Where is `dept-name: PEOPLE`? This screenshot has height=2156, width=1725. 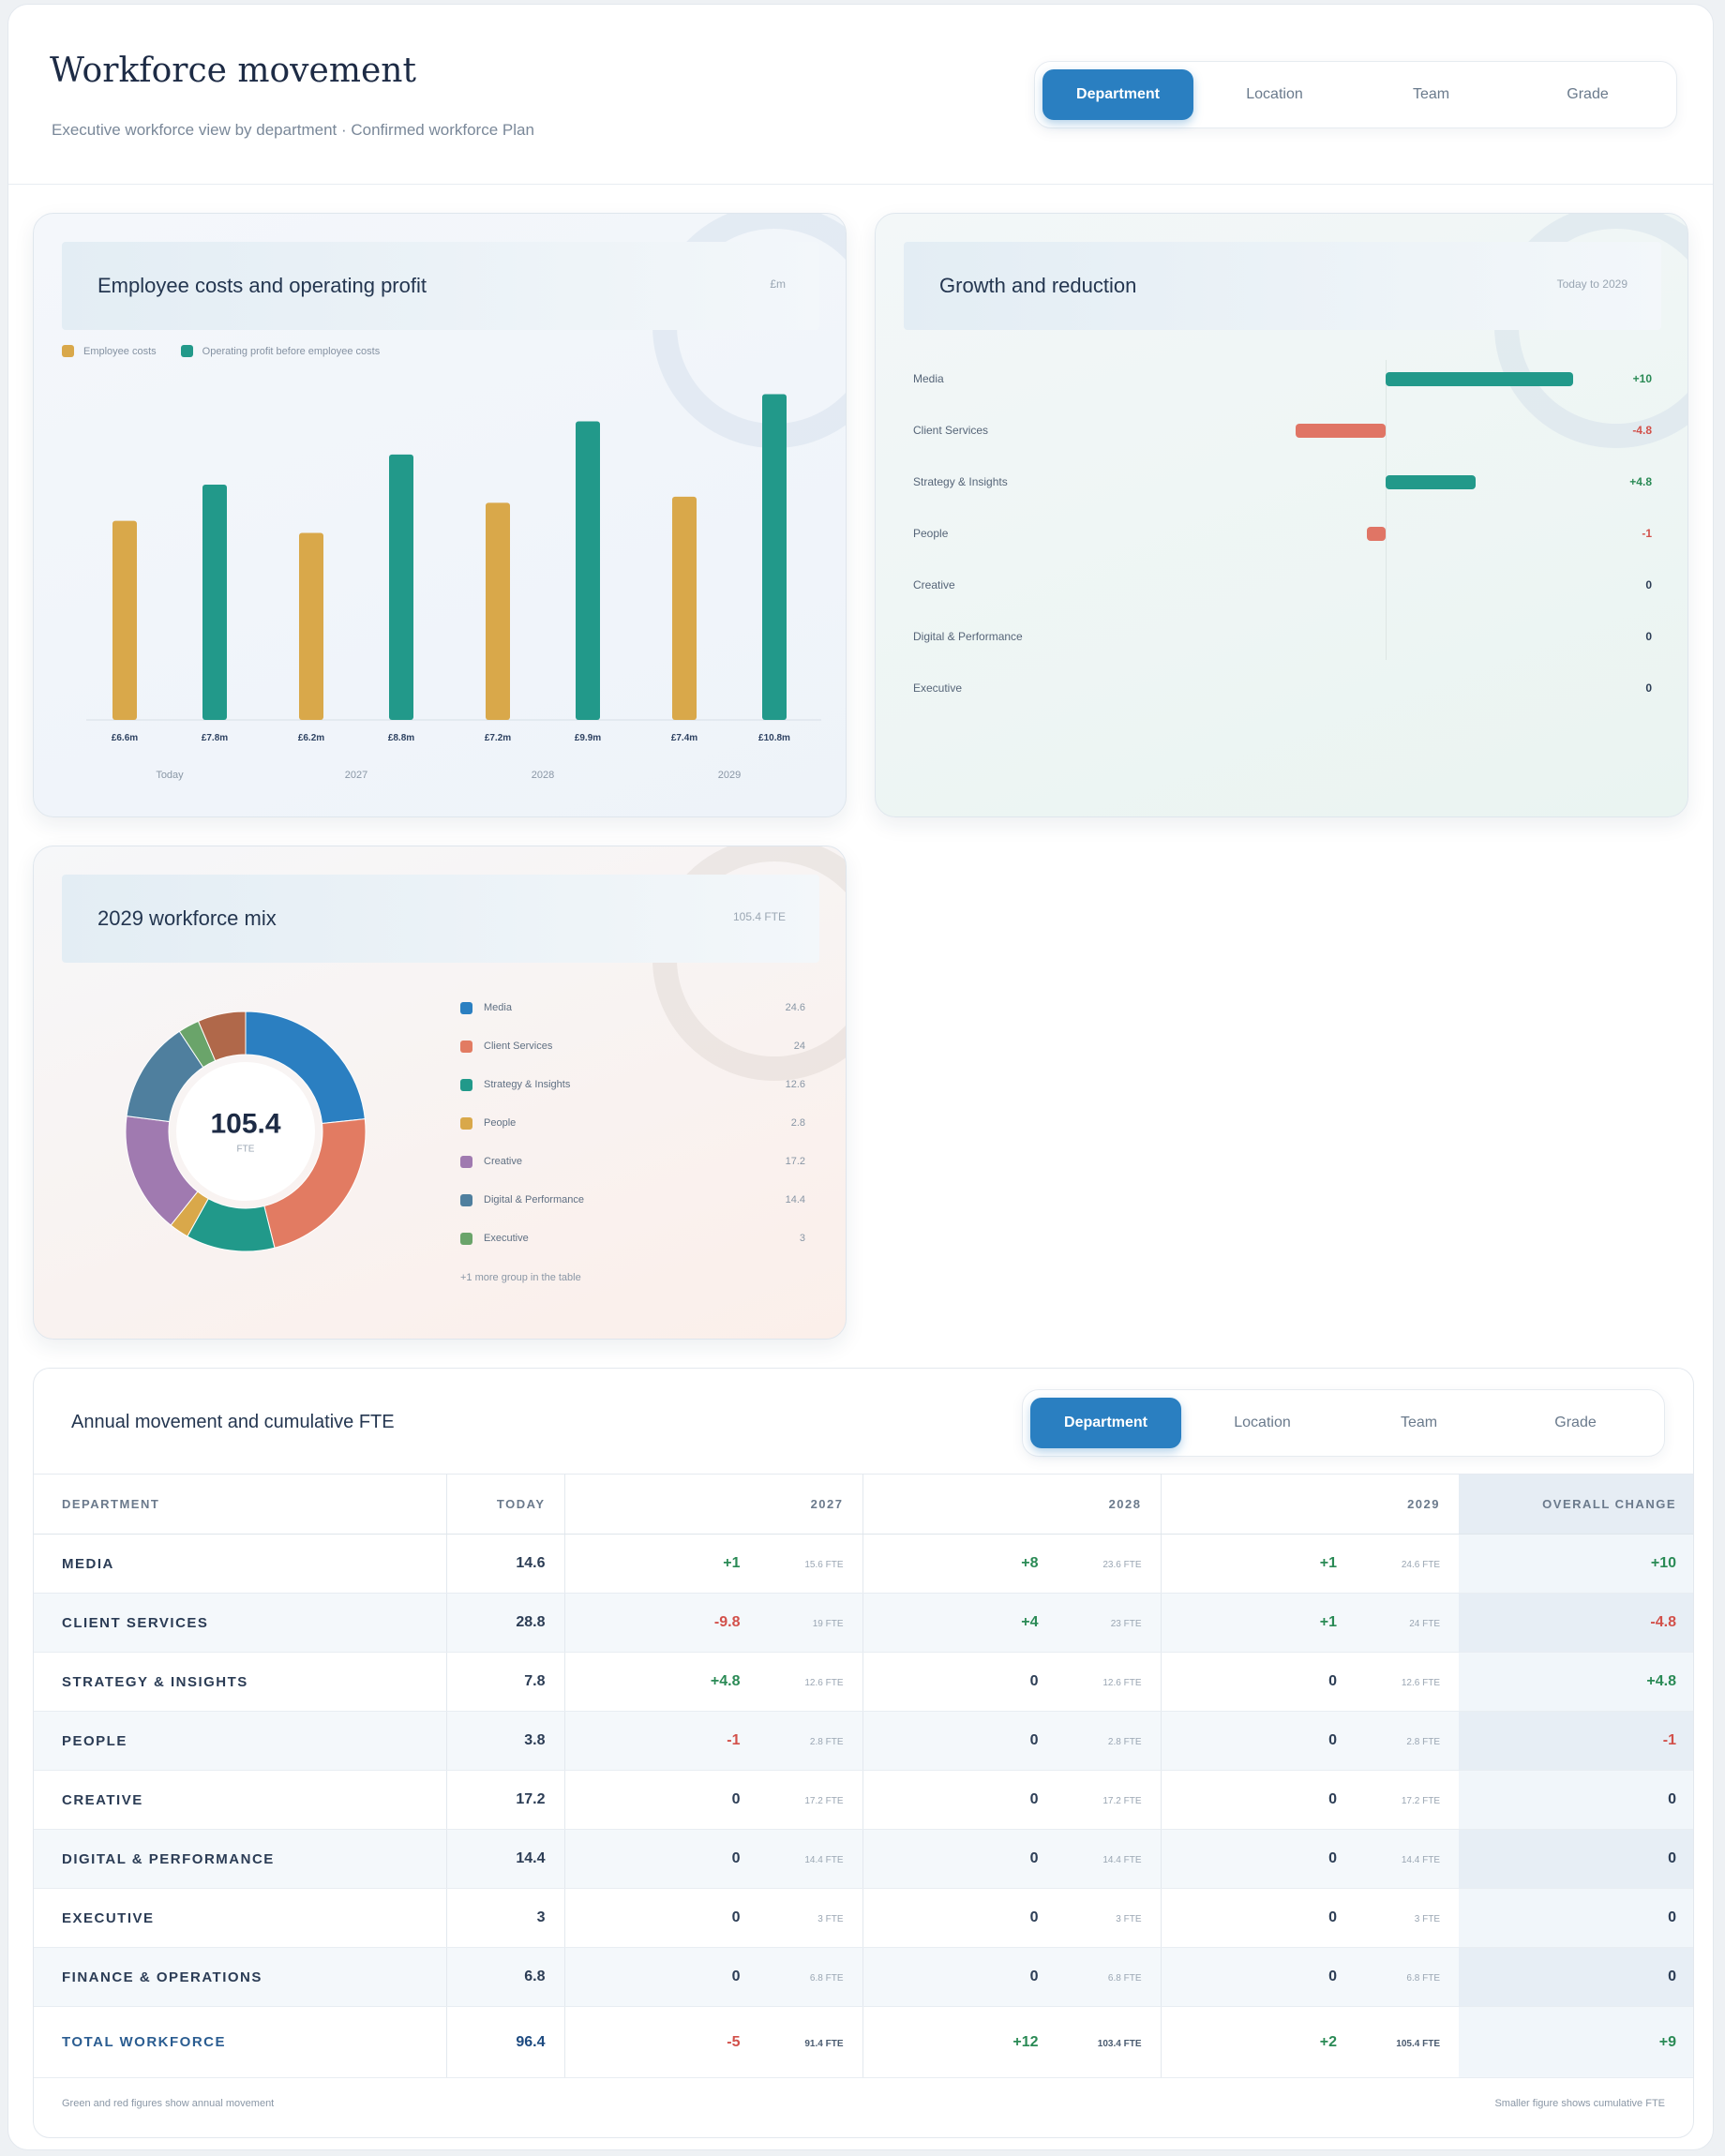
dept-name: PEOPLE is located at coordinates (240, 1741).